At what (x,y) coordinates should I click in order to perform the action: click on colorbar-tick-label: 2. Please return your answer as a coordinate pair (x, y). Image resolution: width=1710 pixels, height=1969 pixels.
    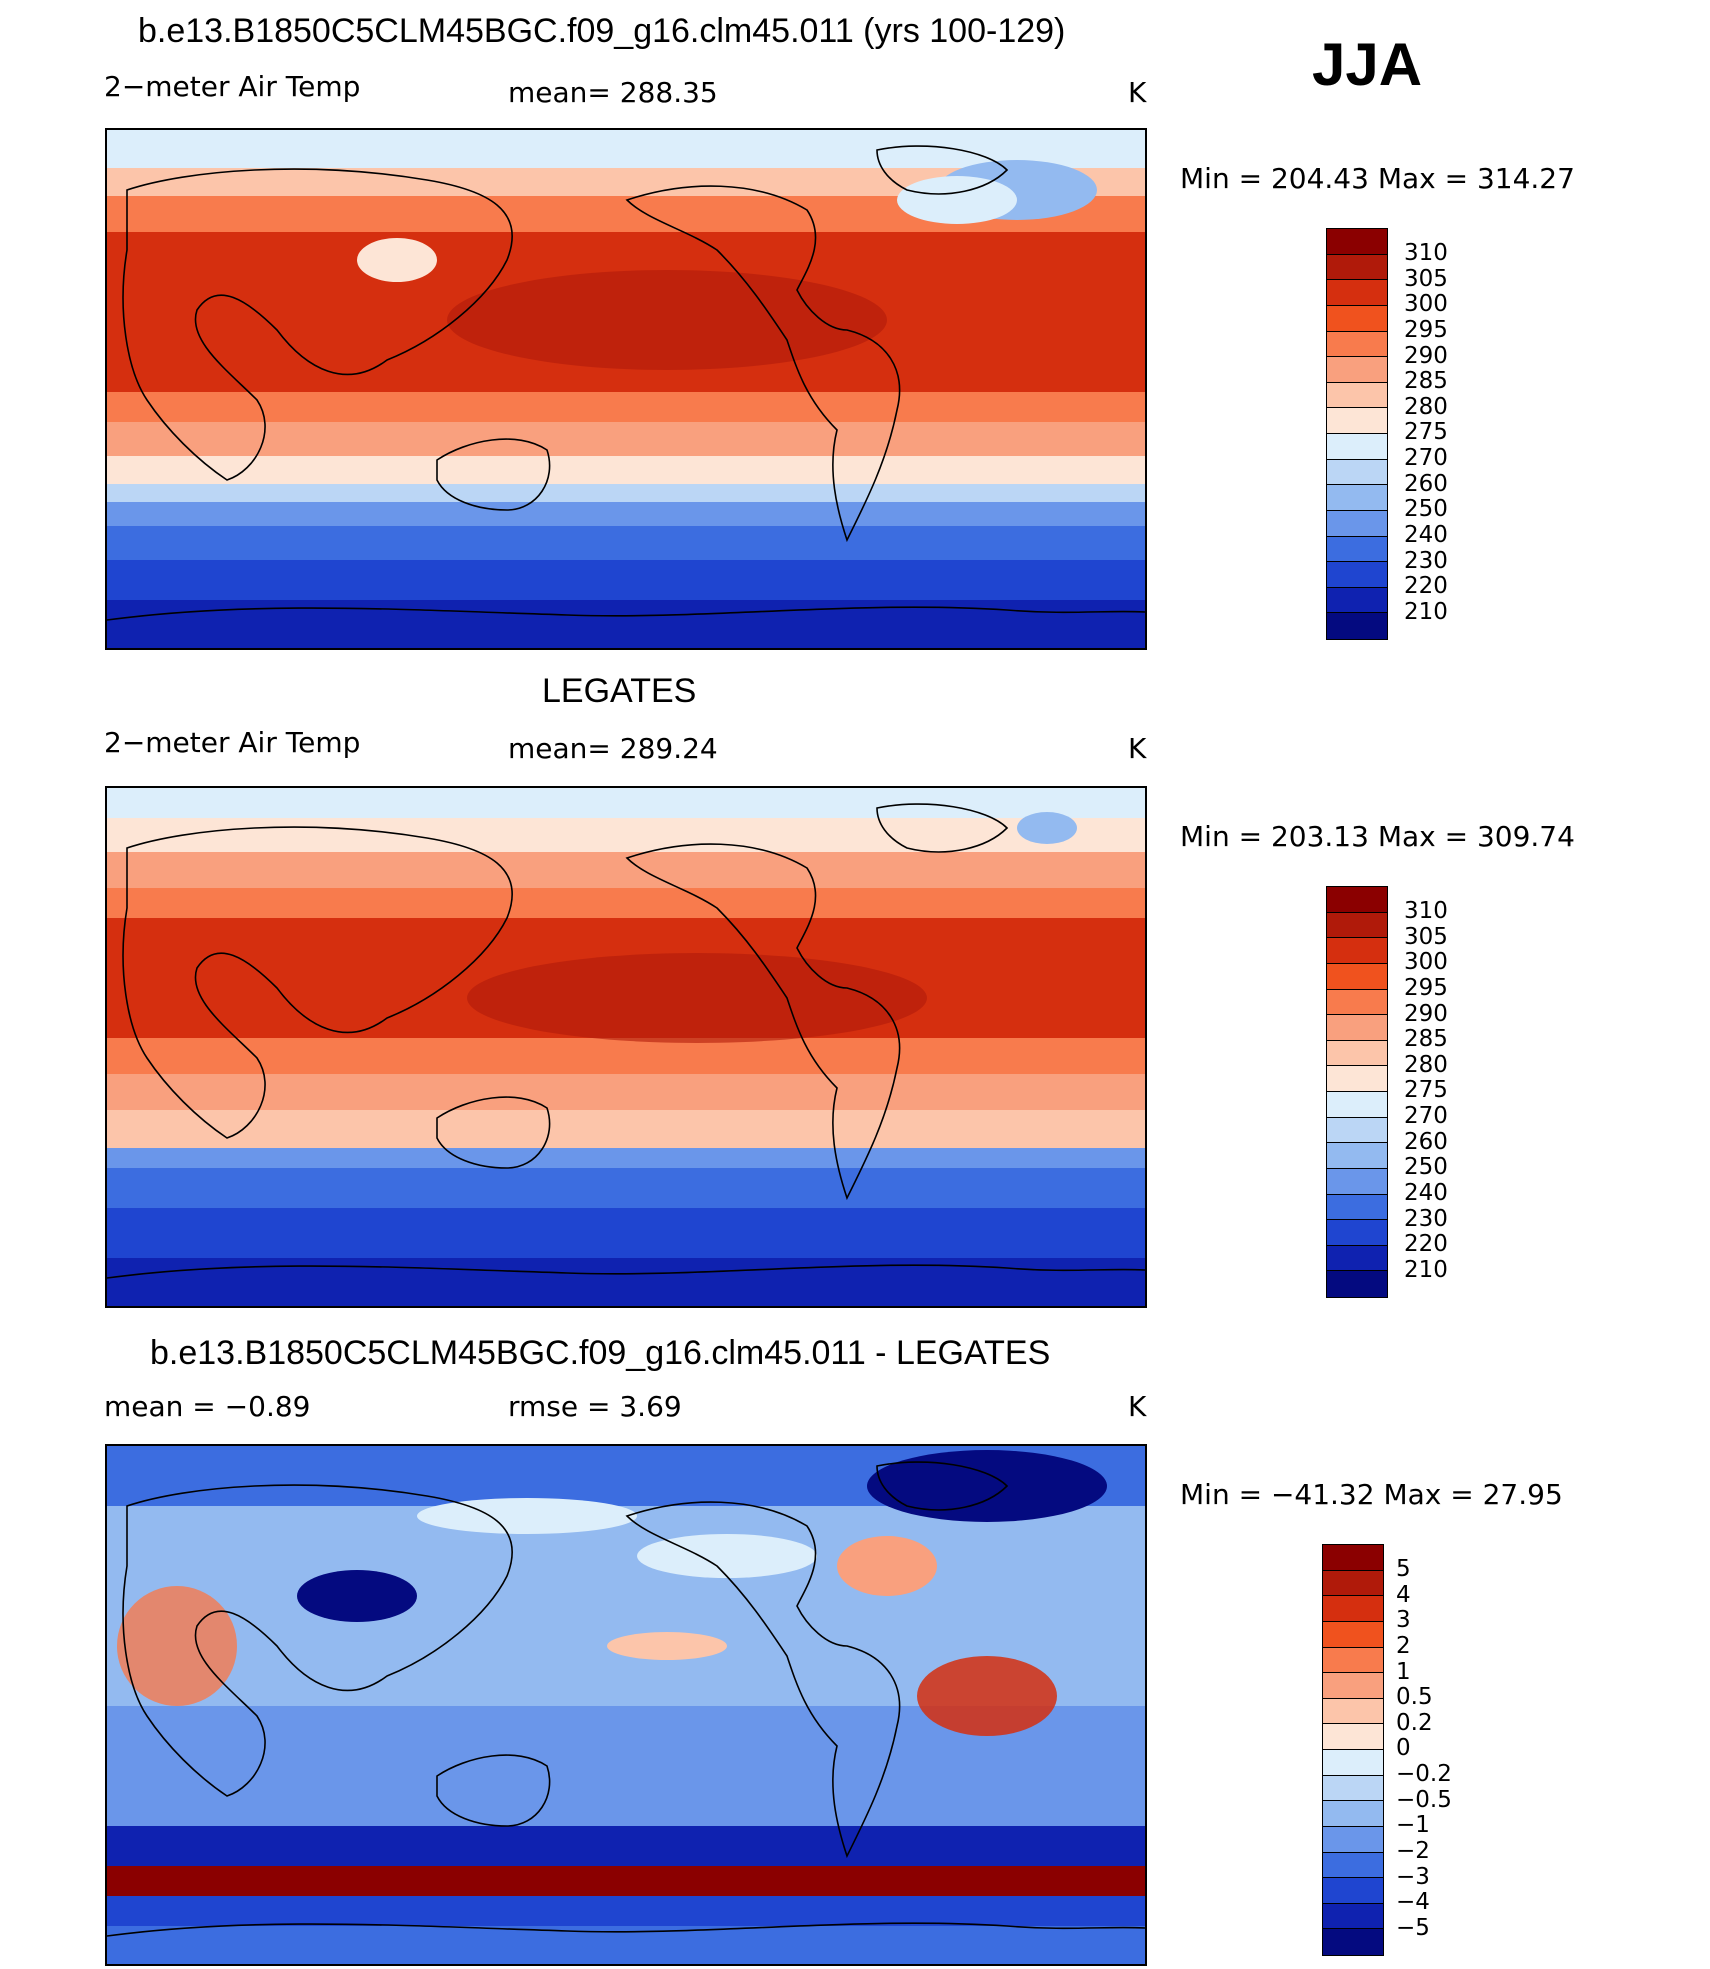
    Looking at the image, I should click on (1403, 1645).